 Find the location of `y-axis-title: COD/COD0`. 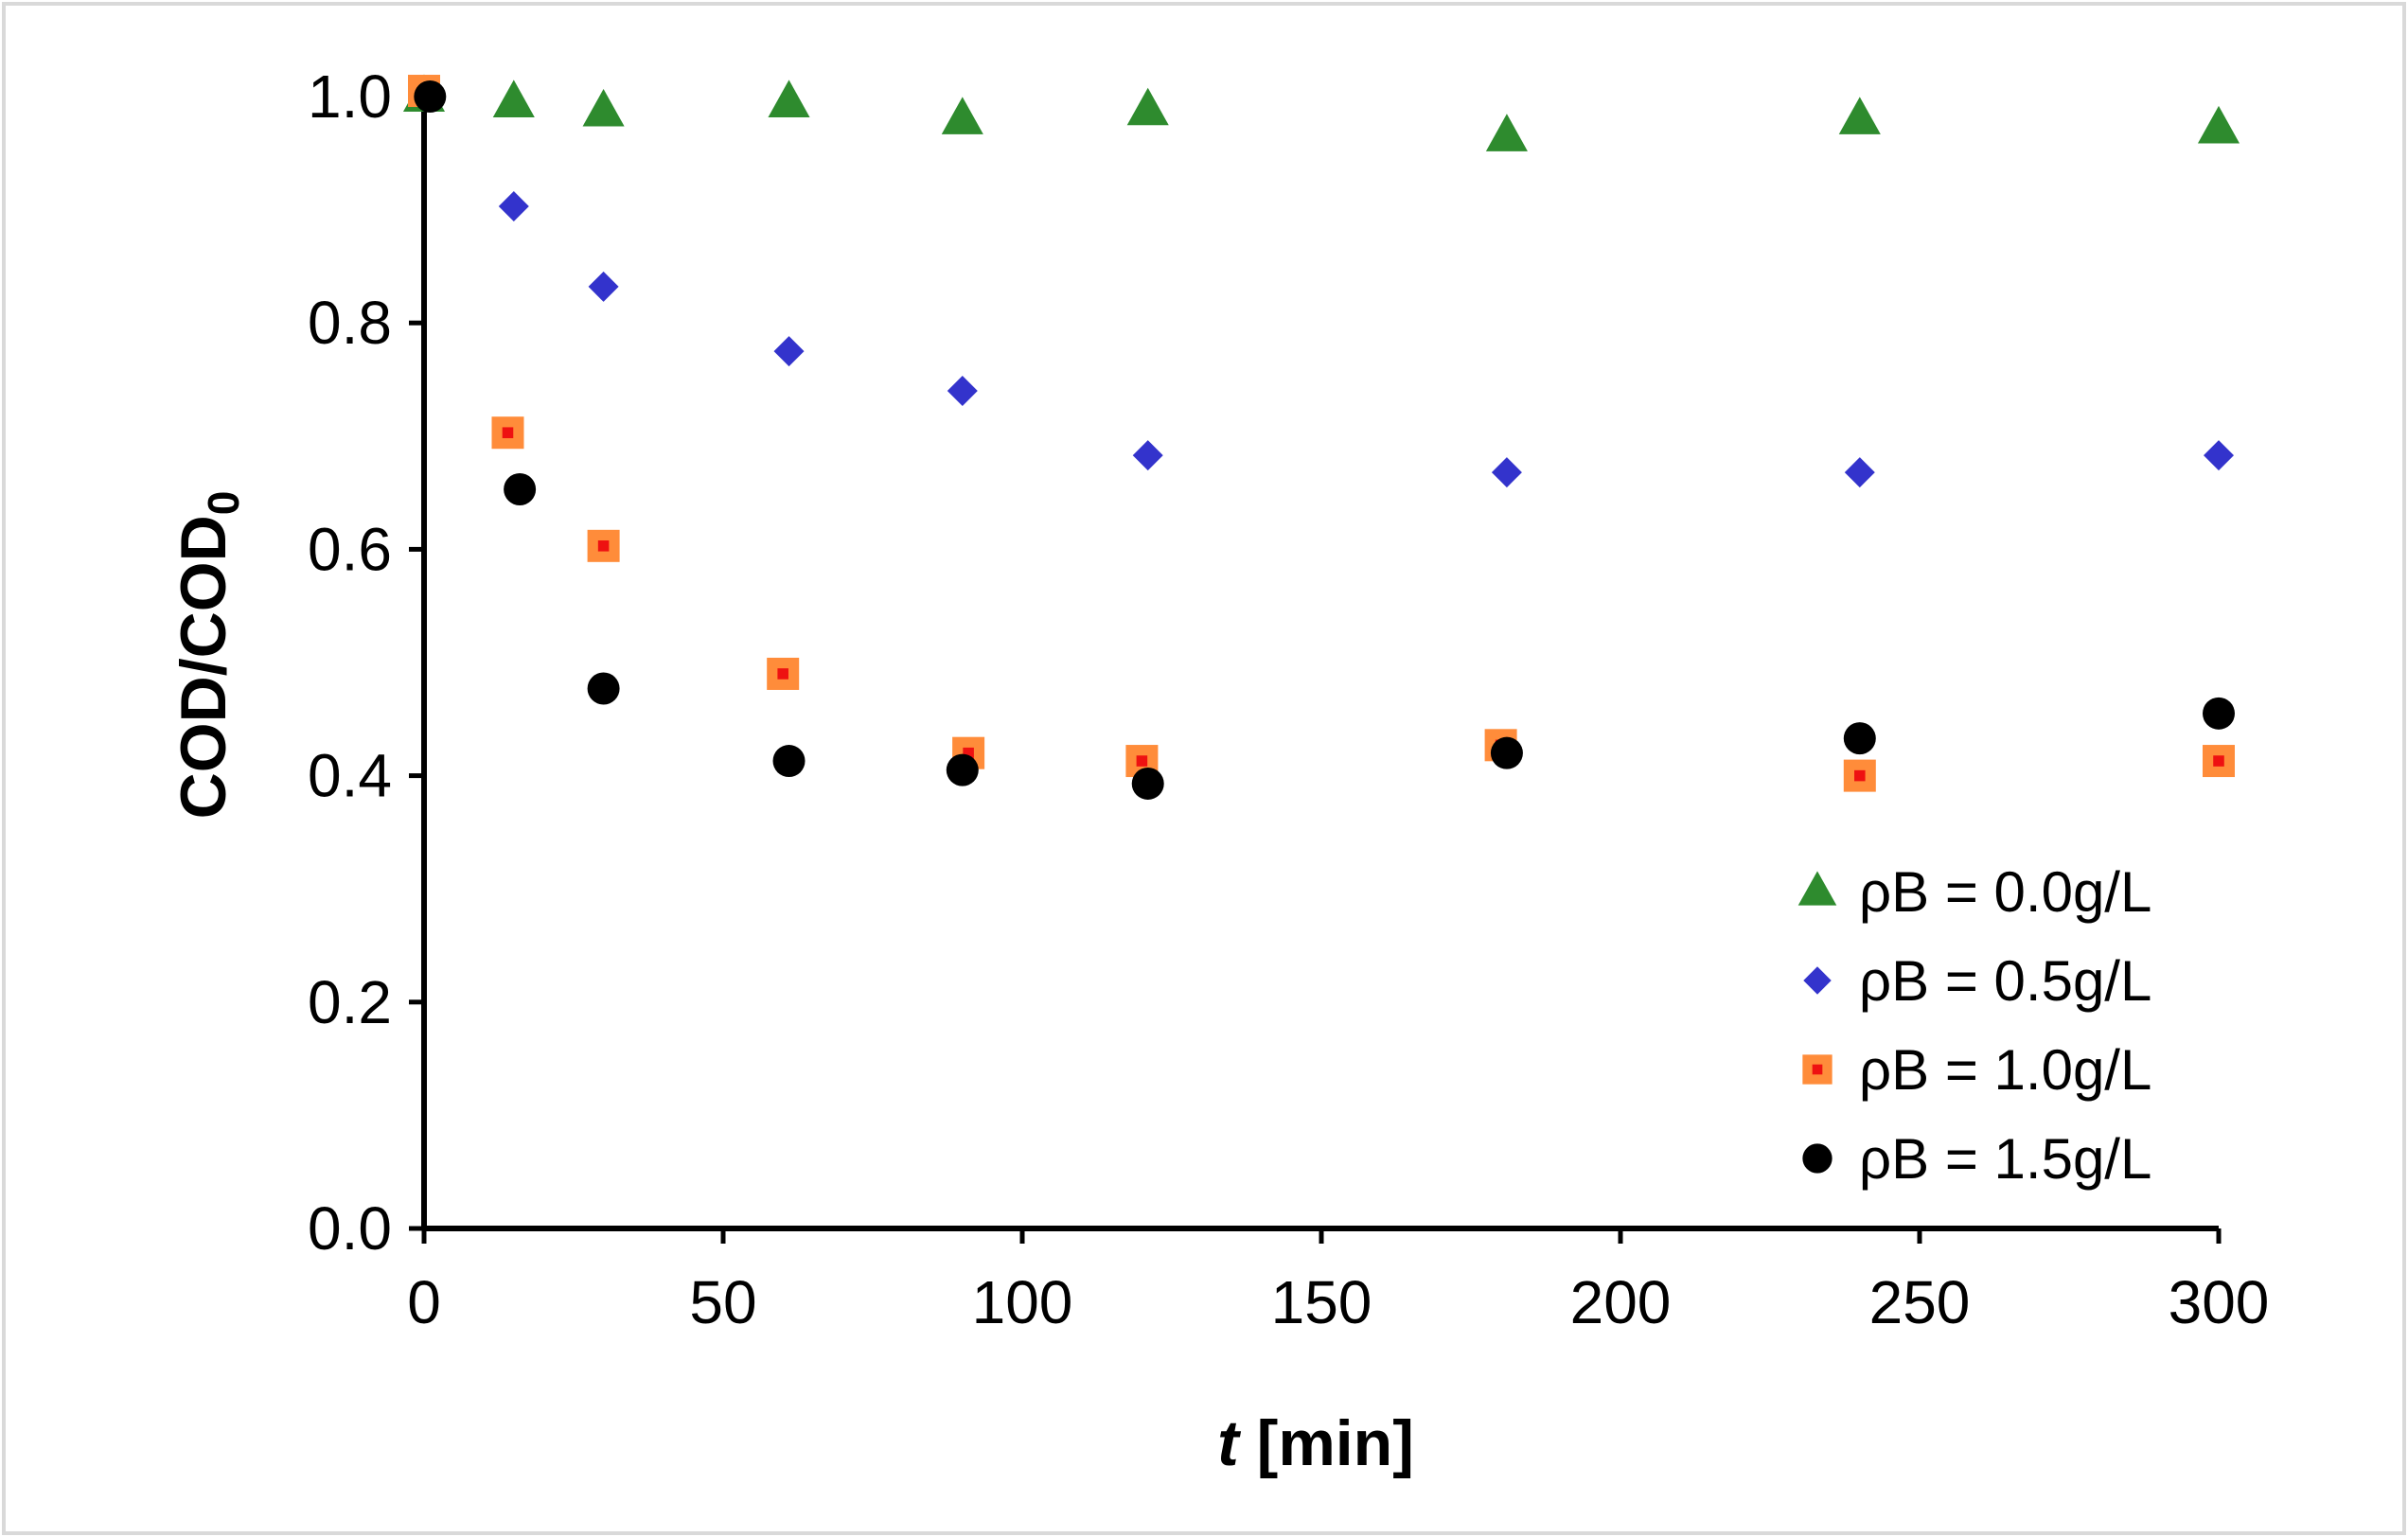

y-axis-title: COD/COD0 is located at coordinates (208, 655).